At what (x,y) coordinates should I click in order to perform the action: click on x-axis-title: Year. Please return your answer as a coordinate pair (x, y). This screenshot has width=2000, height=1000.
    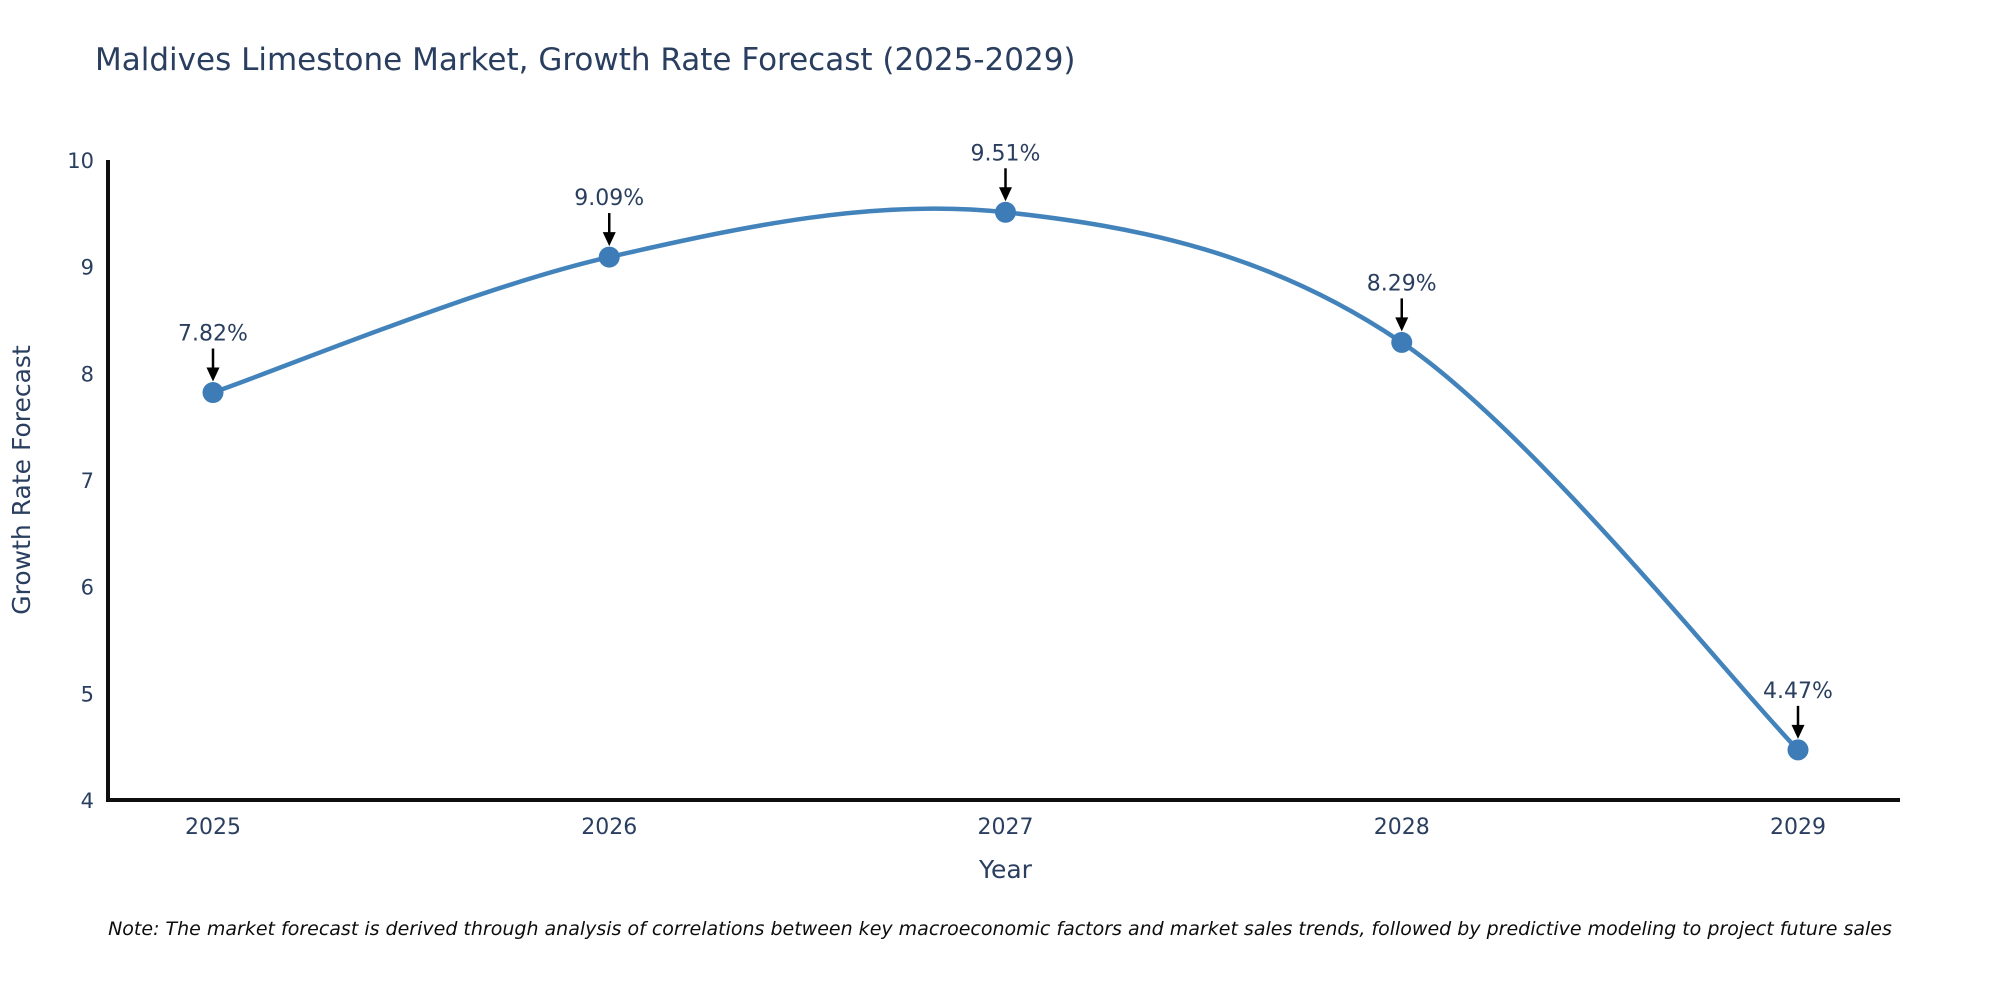
    Looking at the image, I should click on (1005, 869).